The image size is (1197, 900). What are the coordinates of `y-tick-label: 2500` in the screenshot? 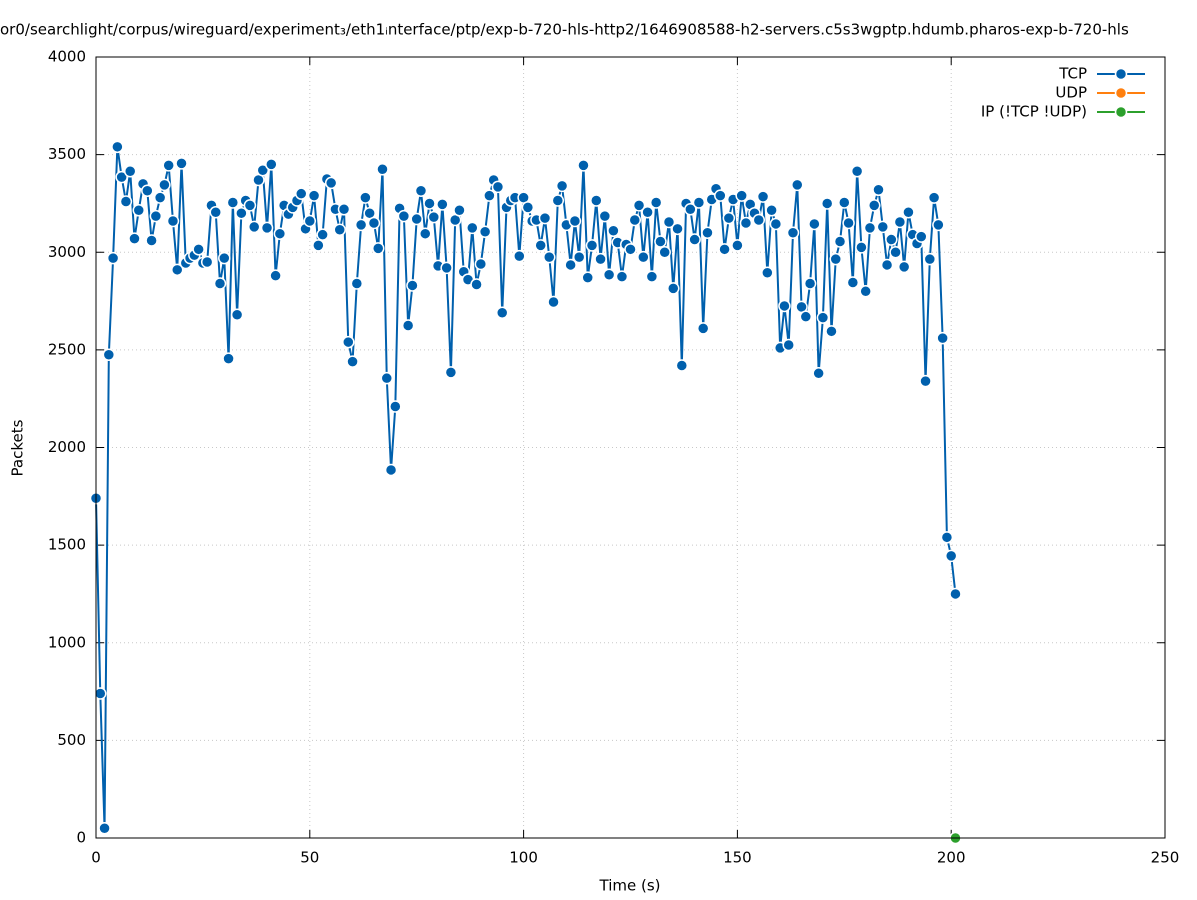 It's located at (67, 349).